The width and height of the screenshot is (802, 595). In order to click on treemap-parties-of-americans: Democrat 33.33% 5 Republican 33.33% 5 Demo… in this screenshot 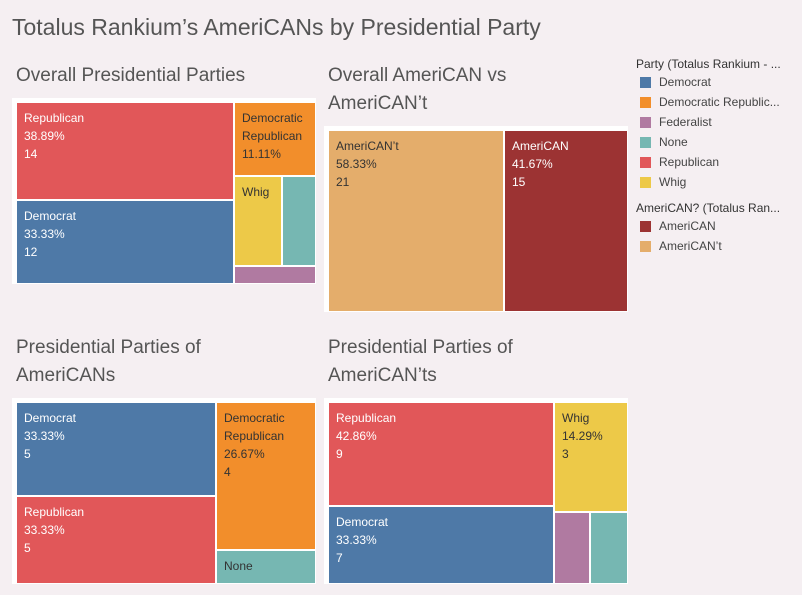, I will do `click(164, 491)`.